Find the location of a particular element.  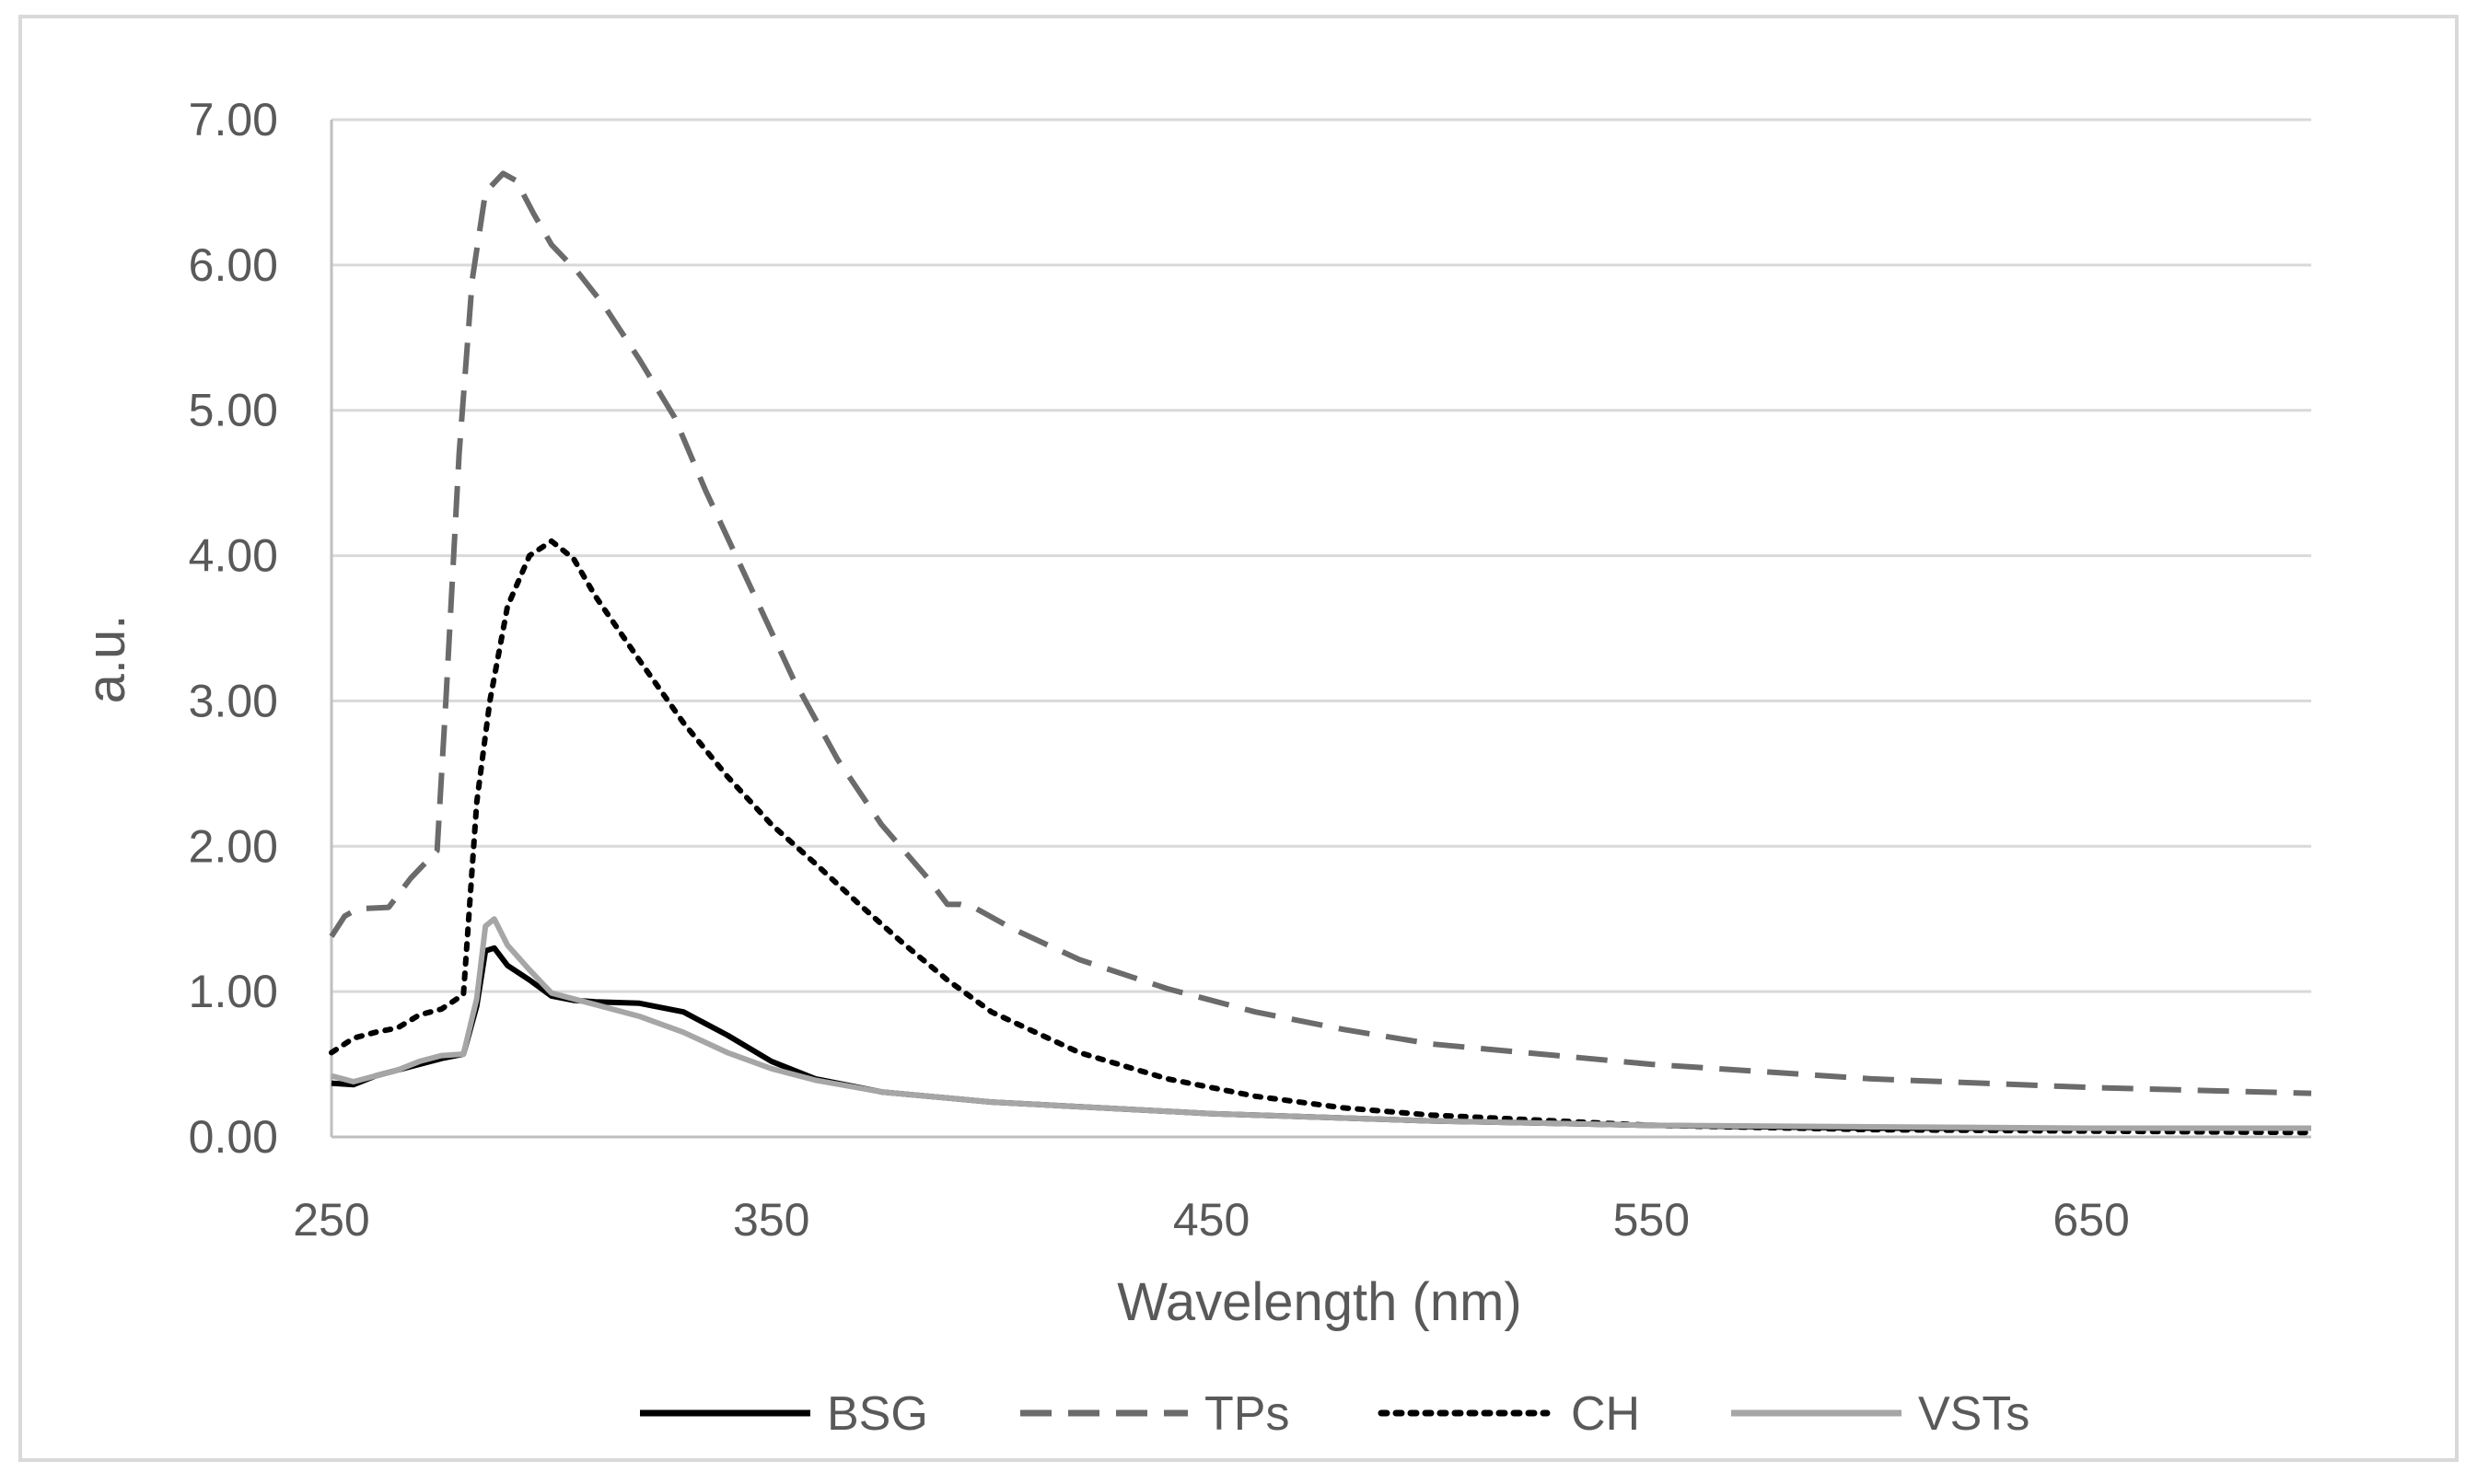

x-tick-label-1: 350 is located at coordinates (771, 1220).